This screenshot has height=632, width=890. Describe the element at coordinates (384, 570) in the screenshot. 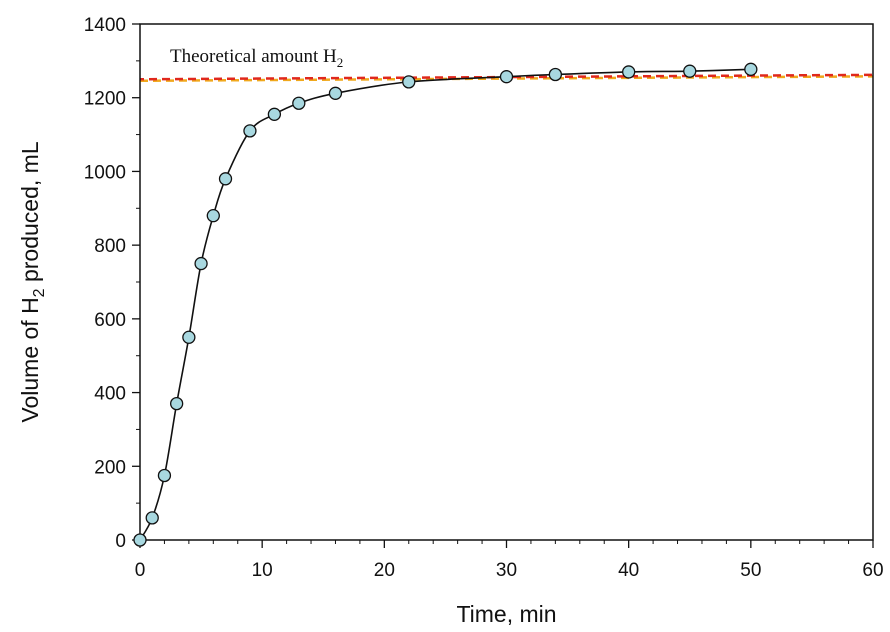

I see `x-tick-label: 20` at that location.